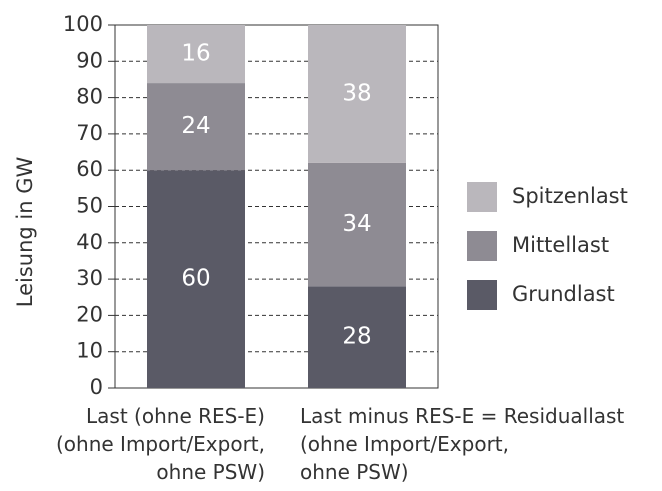 This screenshot has height=491, width=662. What do you see at coordinates (89, 169) in the screenshot?
I see `y-tick-label: 60` at bounding box center [89, 169].